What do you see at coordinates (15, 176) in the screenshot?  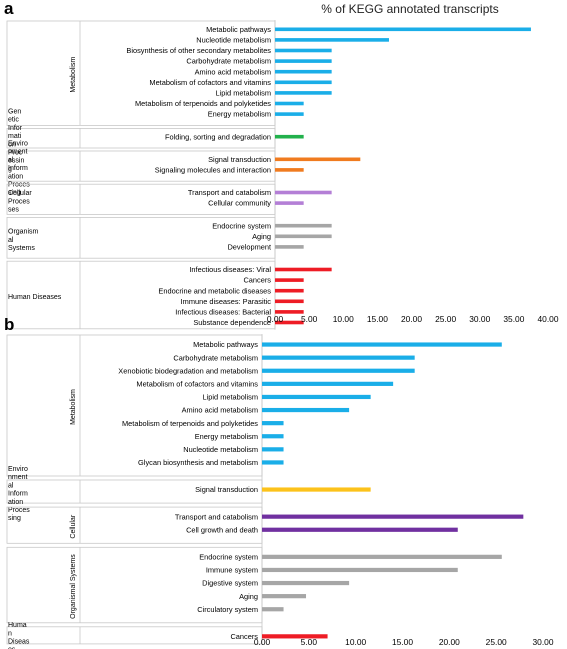 I see `chart-a-group-label-2-line-4: ation` at bounding box center [15, 176].